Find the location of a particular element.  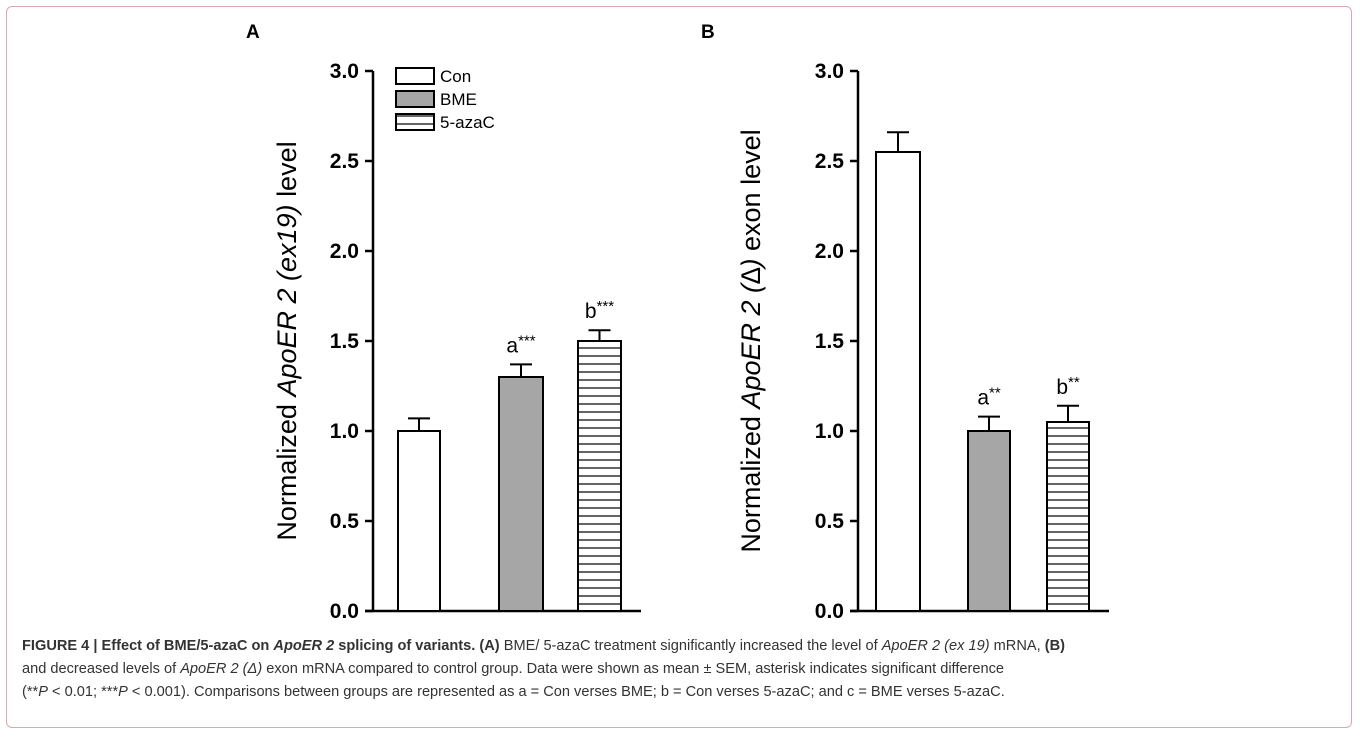

significance-label: b** is located at coordinates (1068, 386).